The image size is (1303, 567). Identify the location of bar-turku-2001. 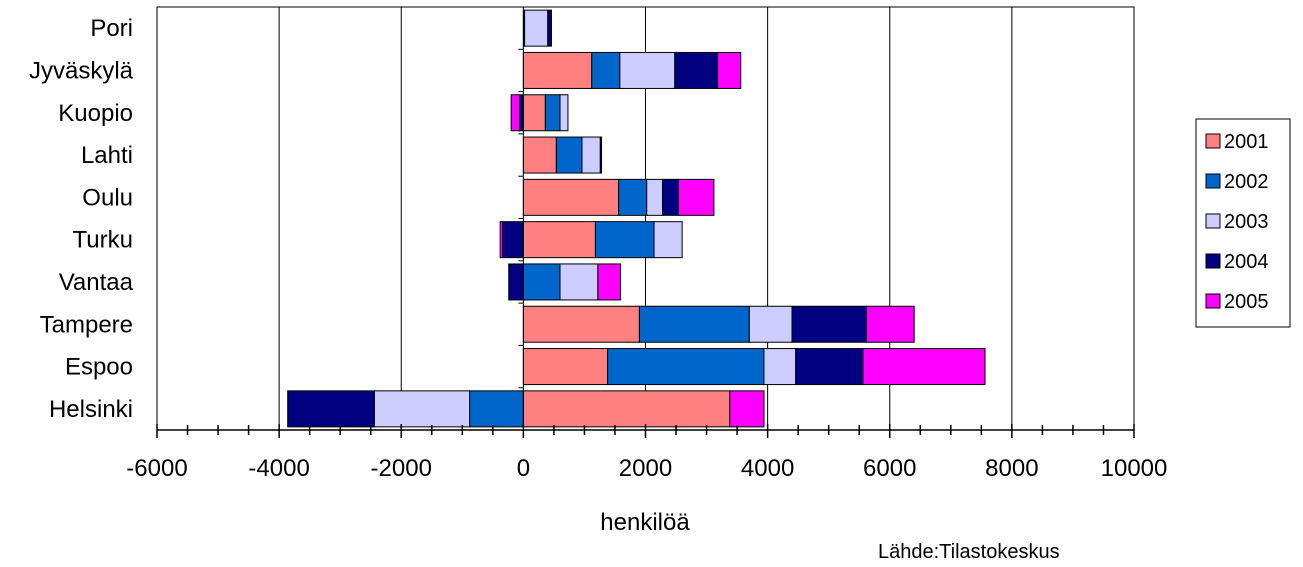
(559, 240).